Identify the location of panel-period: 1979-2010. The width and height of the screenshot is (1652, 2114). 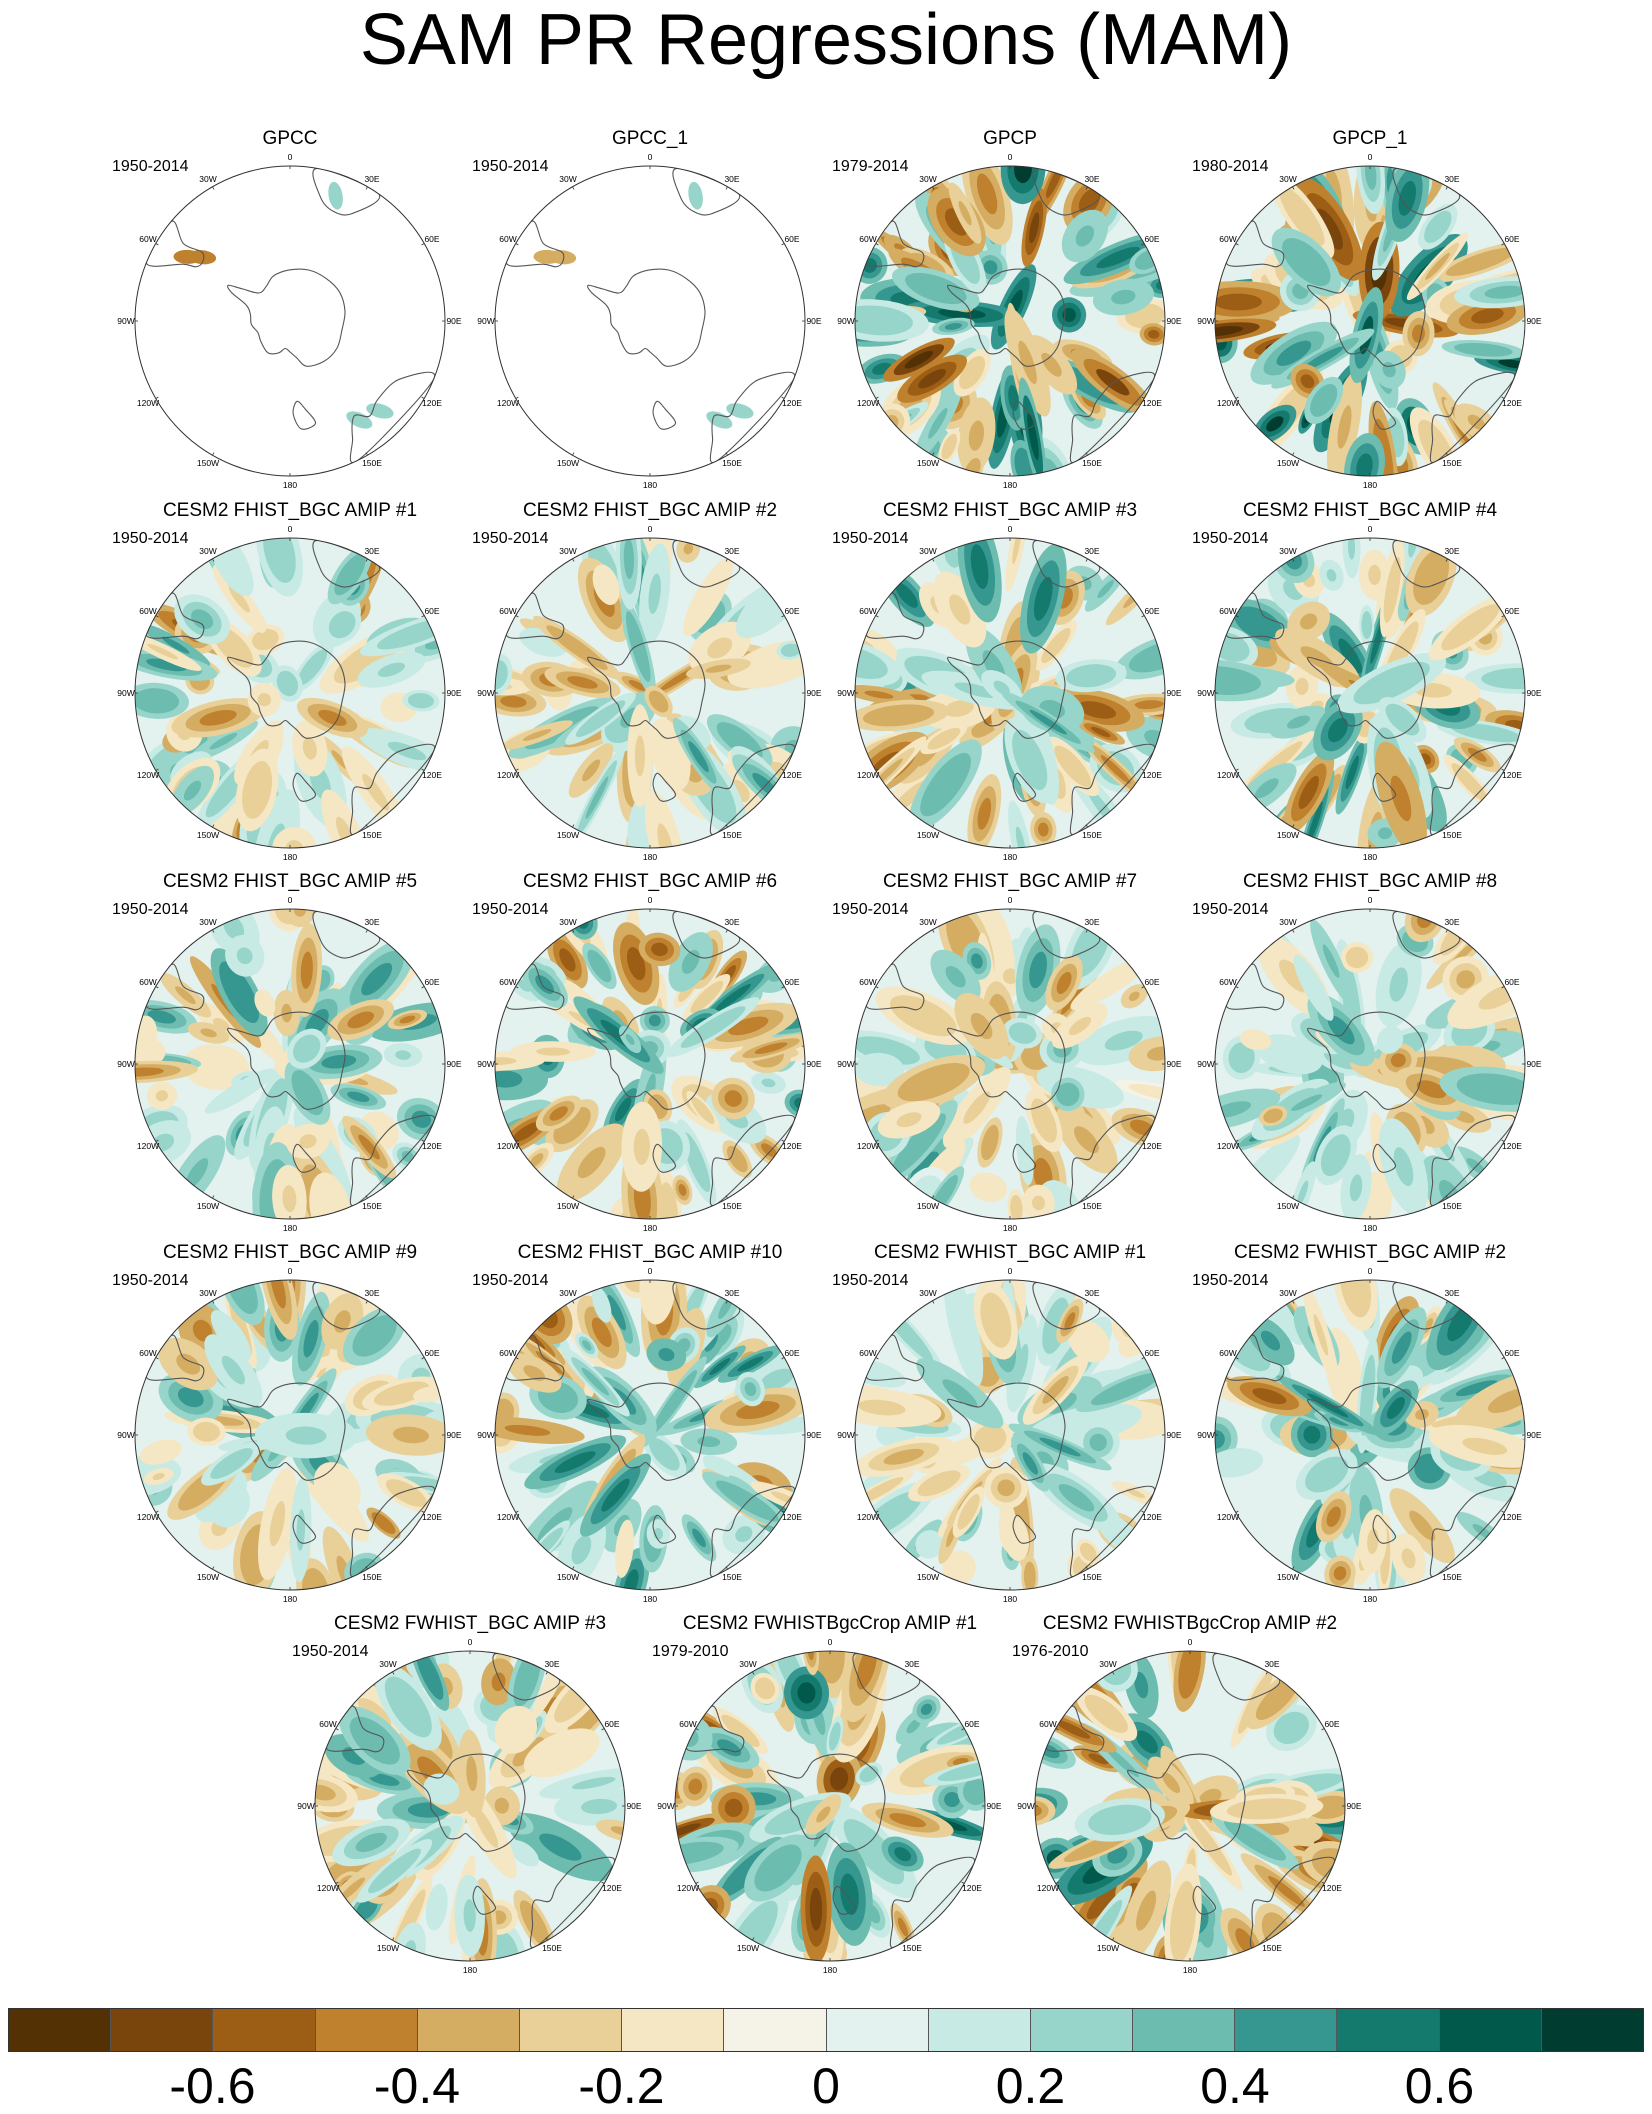
(690, 1651).